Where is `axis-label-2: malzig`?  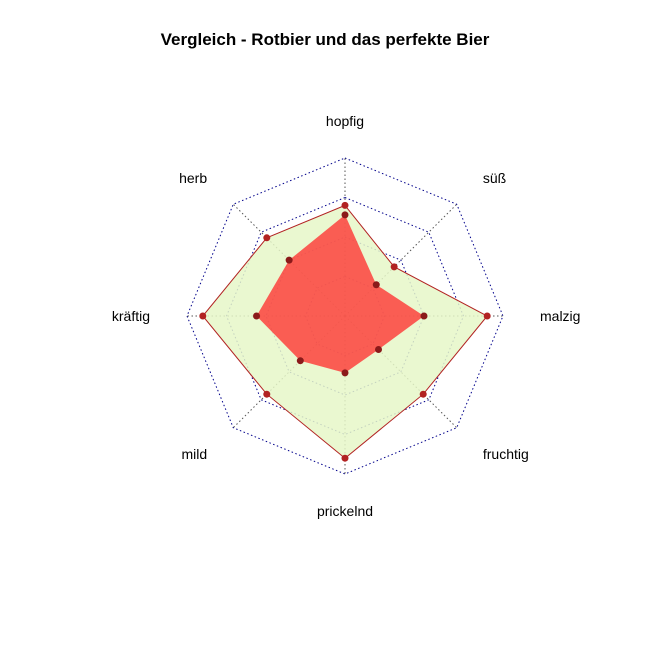 axis-label-2: malzig is located at coordinates (560, 316).